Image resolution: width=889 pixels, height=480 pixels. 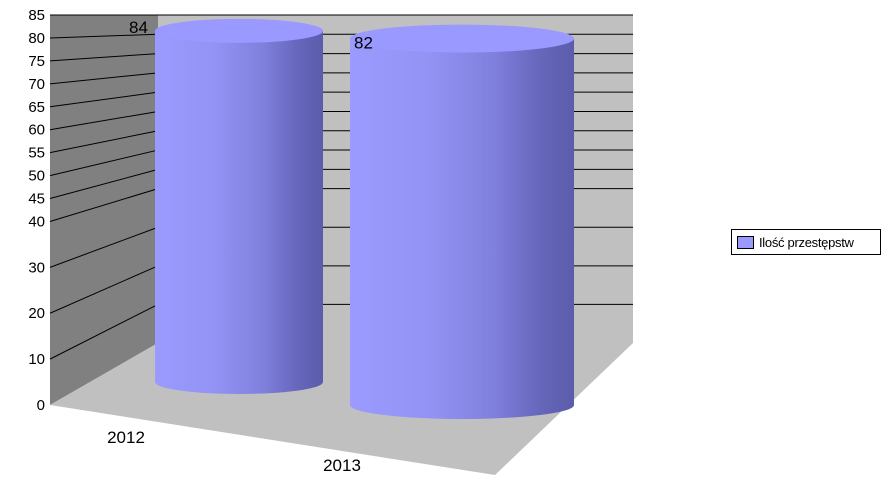 I want to click on y-tick-label: 85, so click(x=36, y=15).